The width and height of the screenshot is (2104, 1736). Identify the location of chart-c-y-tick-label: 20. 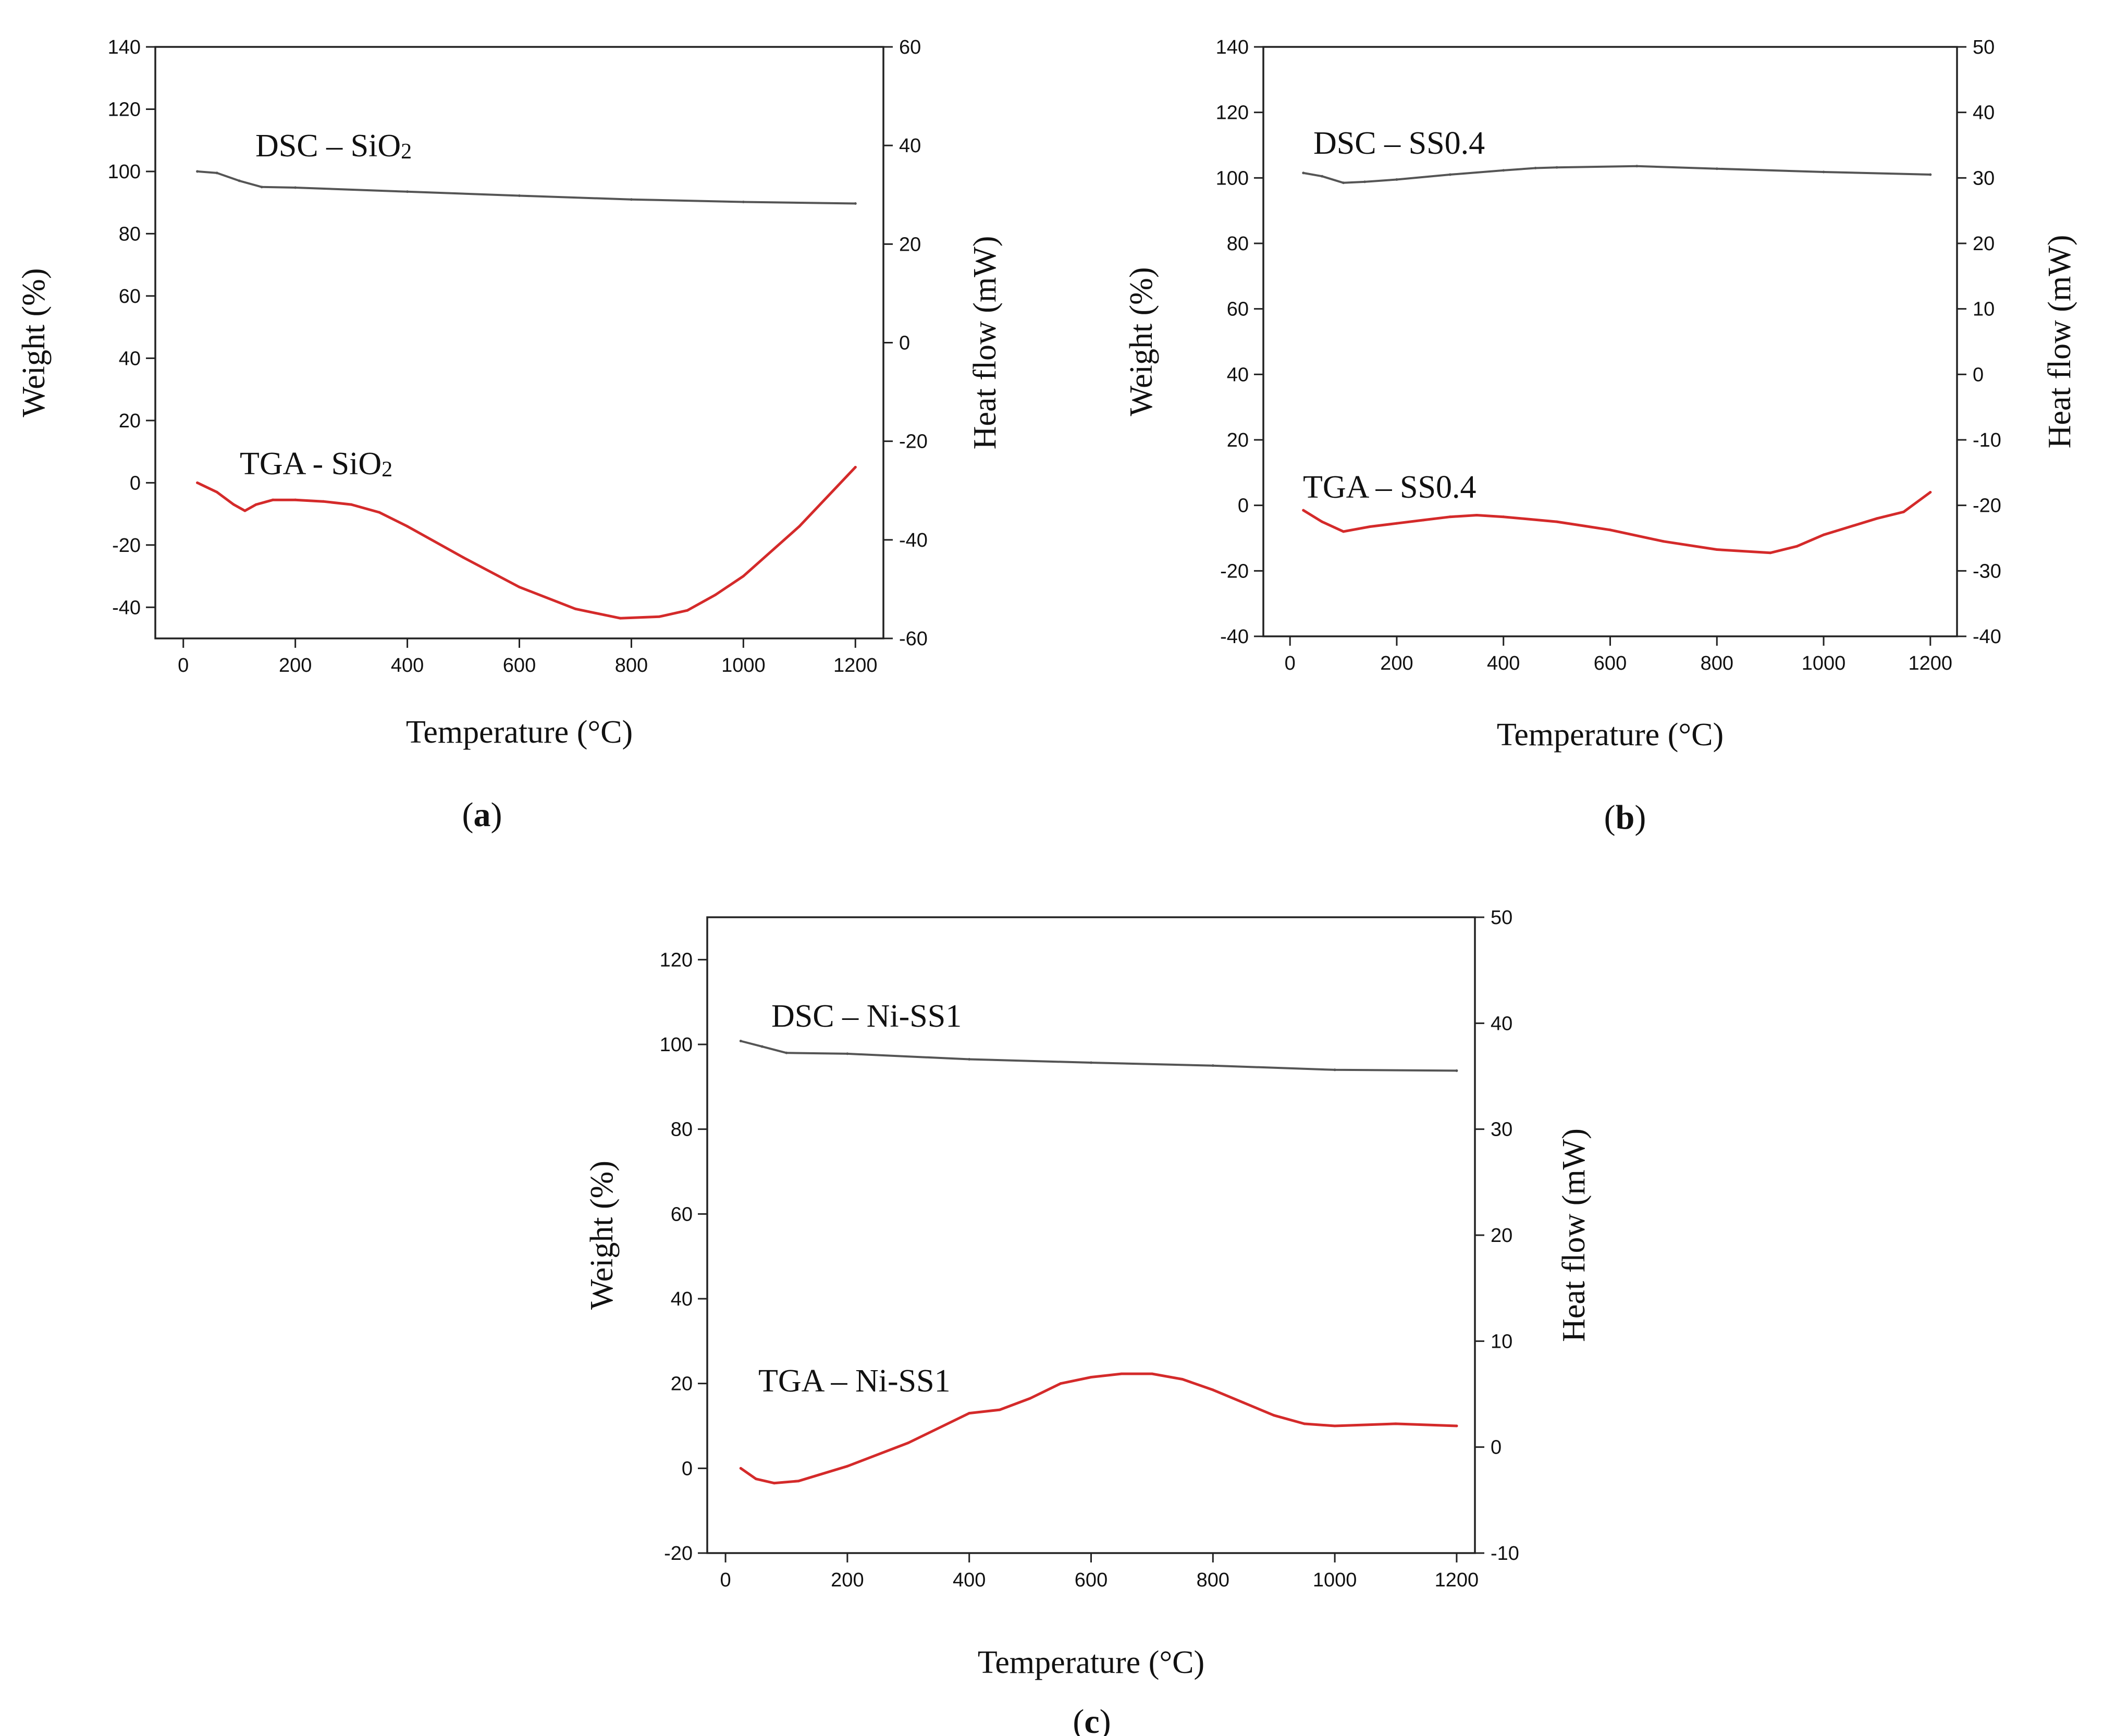
(682, 1384).